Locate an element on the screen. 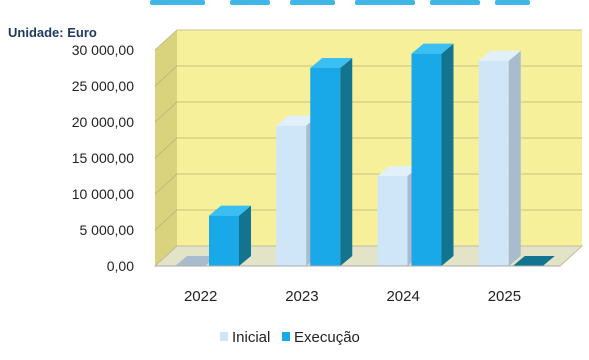 This screenshot has height=360, width=589. legend-label: Execução is located at coordinates (327, 337).